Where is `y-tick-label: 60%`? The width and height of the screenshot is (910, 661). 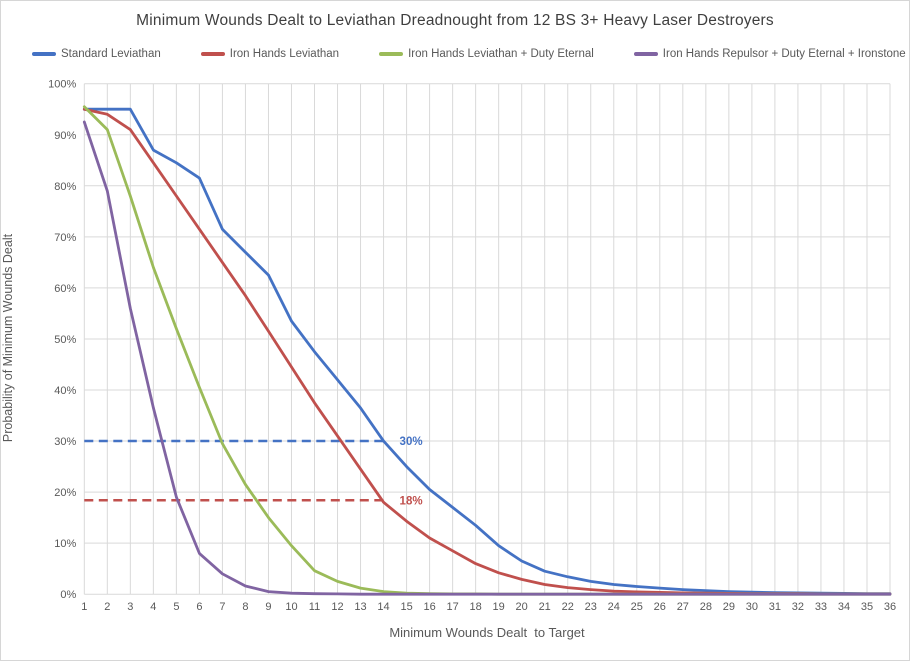
y-tick-label: 60% is located at coordinates (65, 289).